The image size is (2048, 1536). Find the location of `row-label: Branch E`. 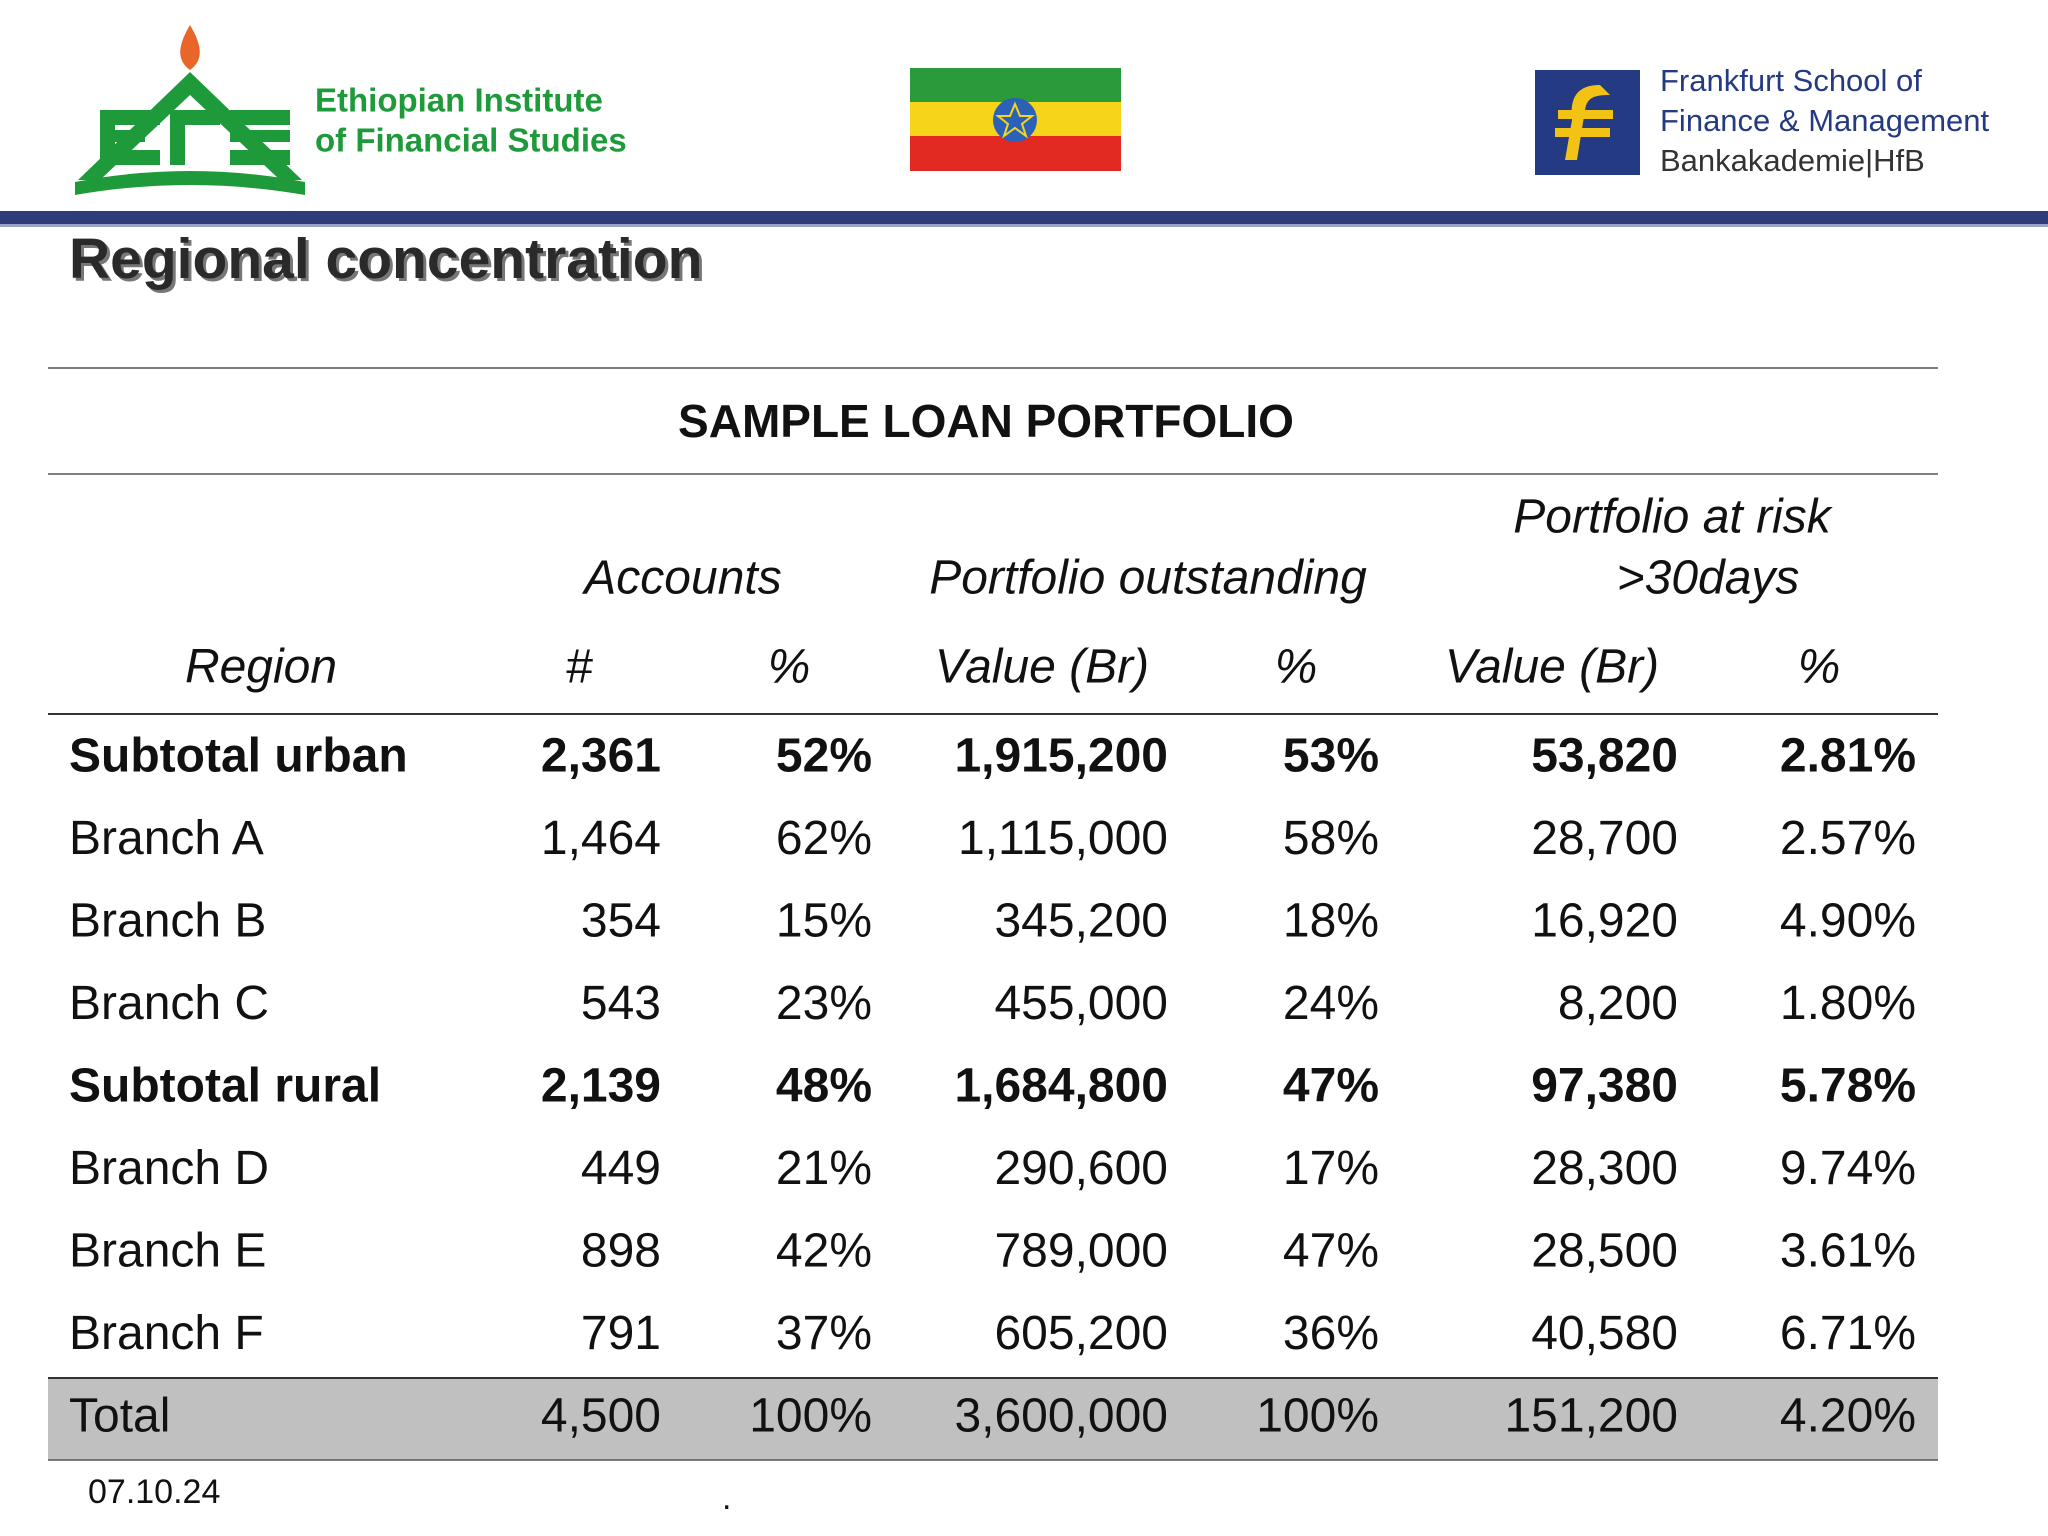

row-label: Branch E is located at coordinates (167, 1251).